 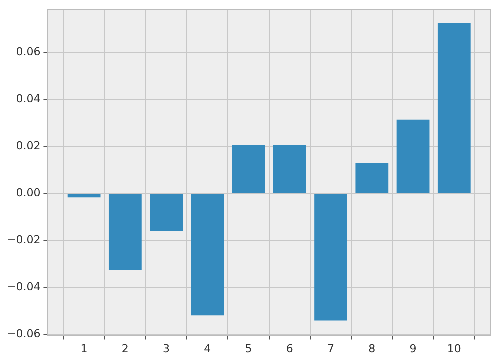 I want to click on y-tick-label: 0.02, so click(x=28, y=146).